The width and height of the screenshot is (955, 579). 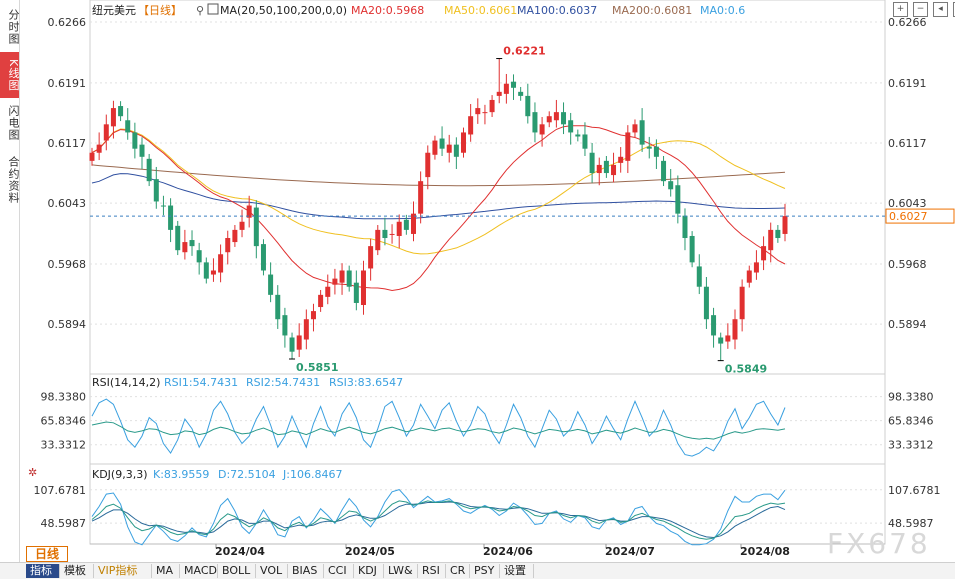 I want to click on tab-timeshare: 分时图, so click(x=13, y=27).